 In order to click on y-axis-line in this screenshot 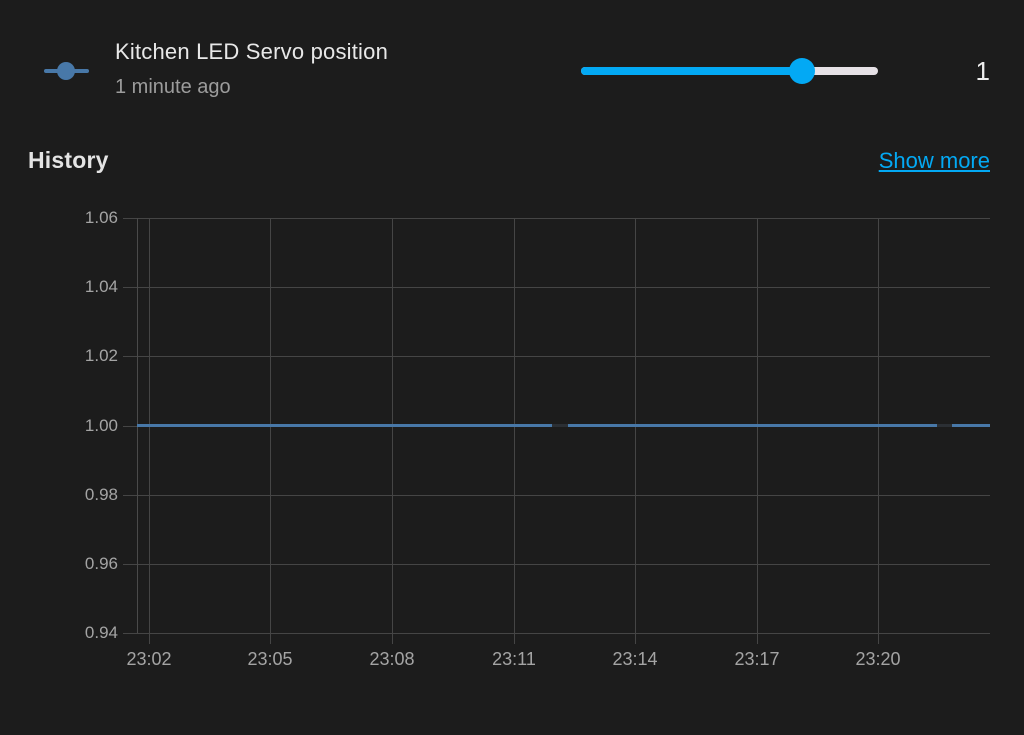, I will do `click(137, 425)`.